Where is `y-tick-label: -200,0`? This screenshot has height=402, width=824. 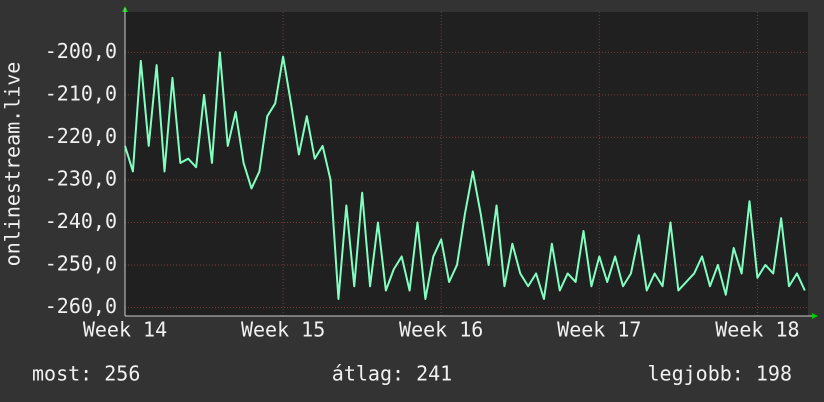
y-tick-label: -200,0 is located at coordinates (81, 51).